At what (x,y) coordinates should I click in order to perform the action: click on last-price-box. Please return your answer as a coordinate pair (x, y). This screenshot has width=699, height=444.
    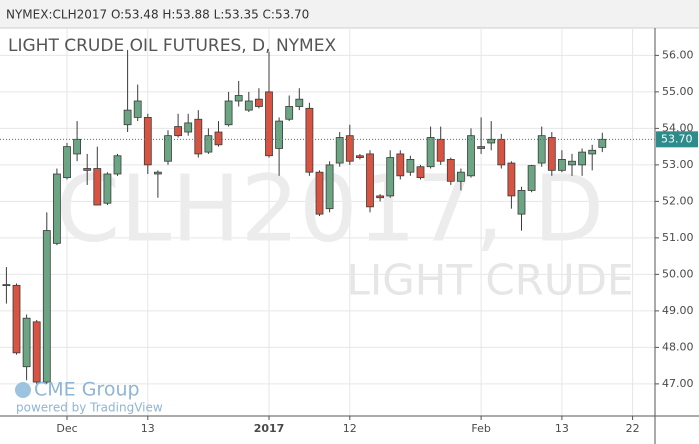
    Looking at the image, I should click on (677, 139).